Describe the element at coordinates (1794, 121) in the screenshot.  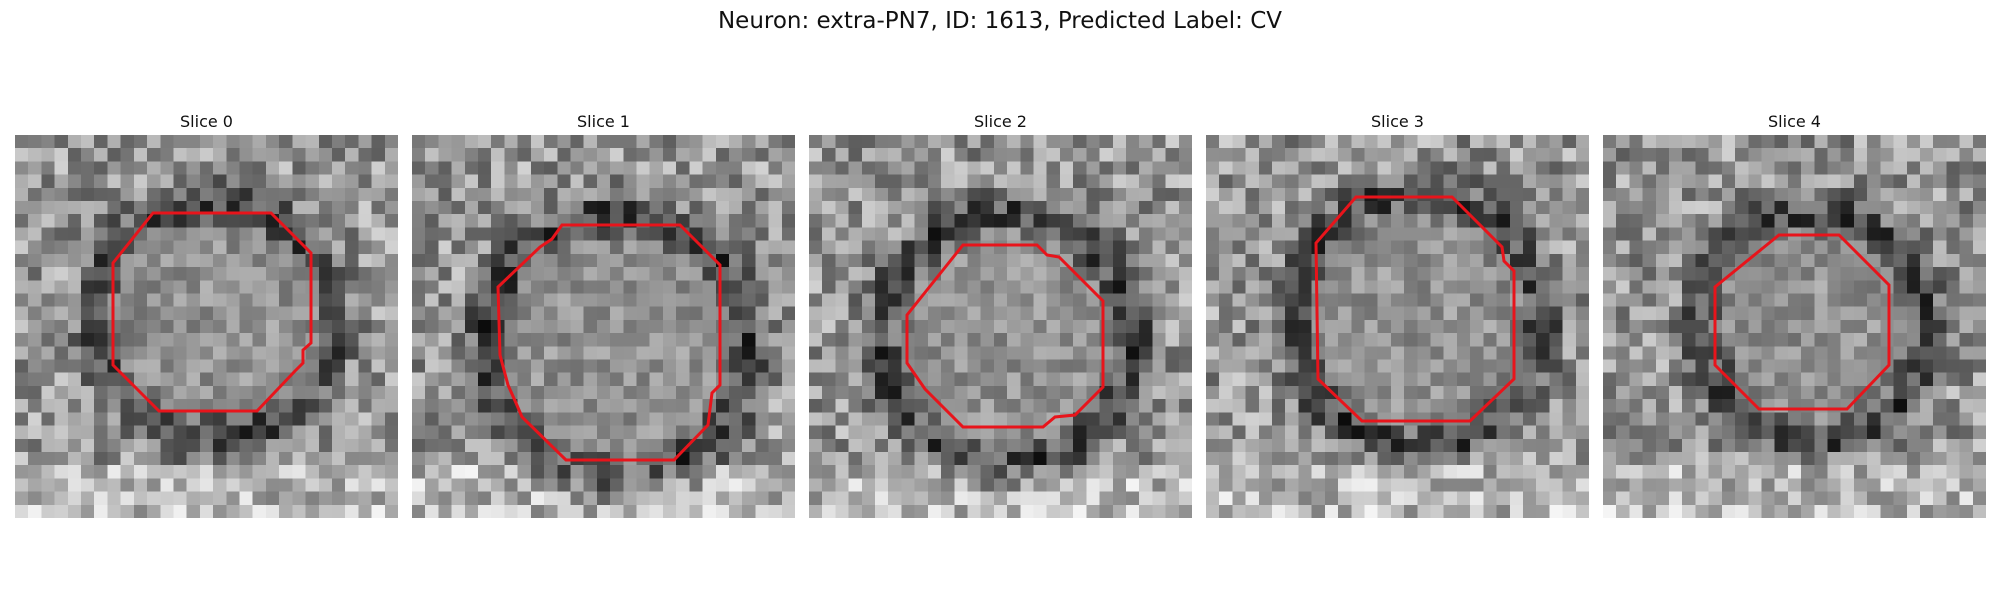
I see `slice-title: Slice 4` at that location.